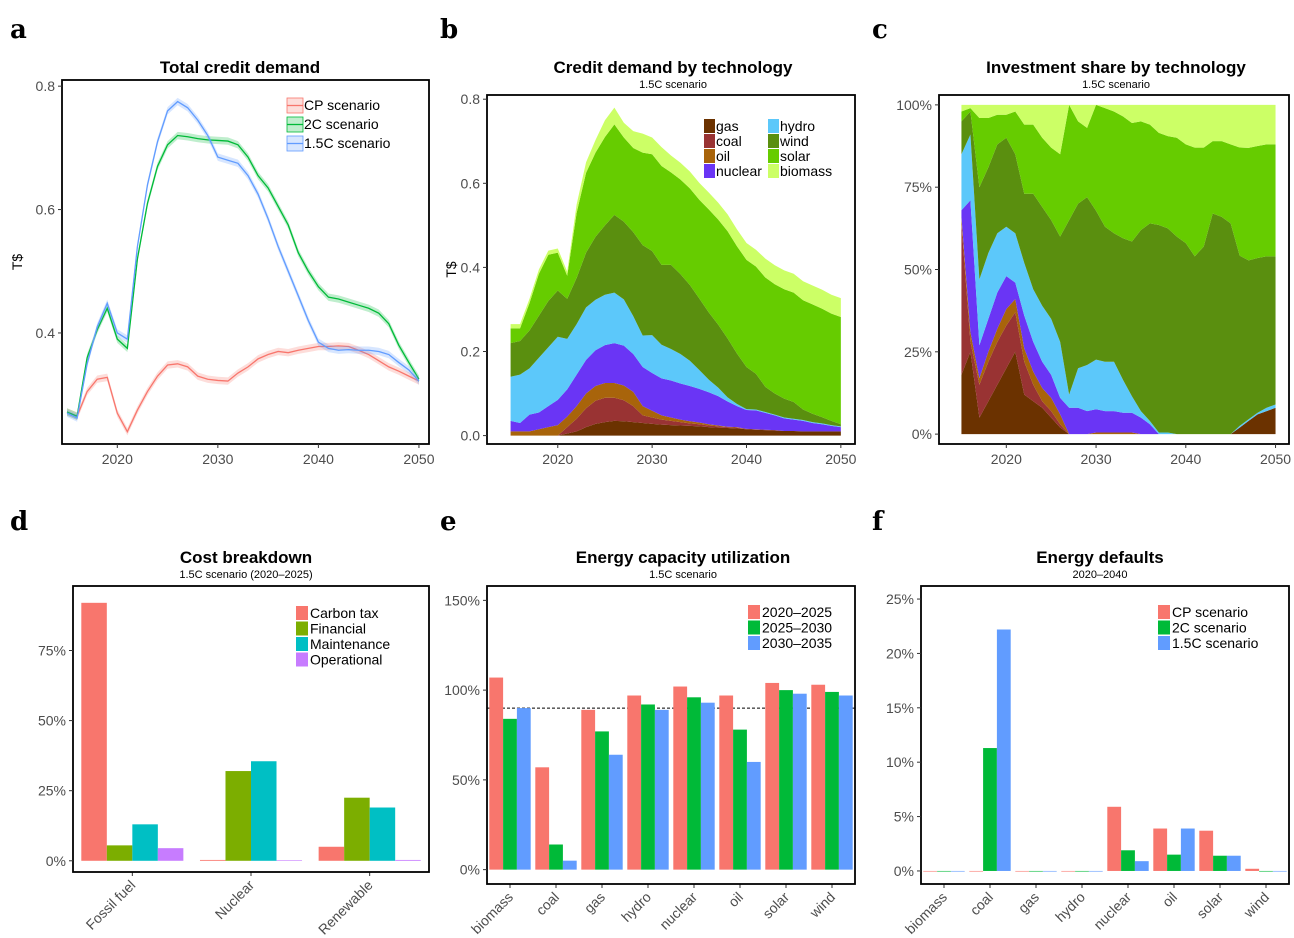  Describe the element at coordinates (694, 783) in the screenshot. I see `bar-nuclear-2025–2030` at that location.